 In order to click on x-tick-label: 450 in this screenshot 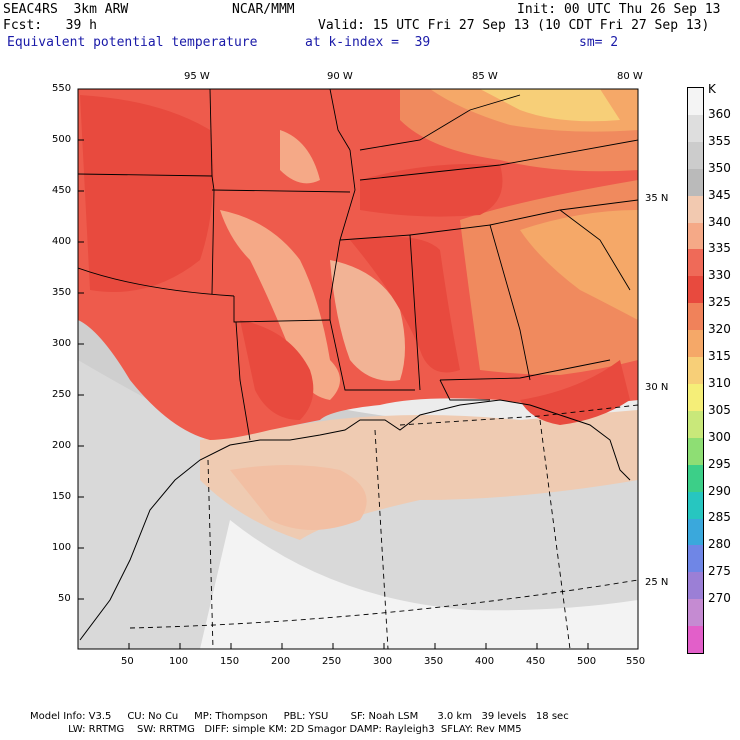, I will do `click(536, 661)`.